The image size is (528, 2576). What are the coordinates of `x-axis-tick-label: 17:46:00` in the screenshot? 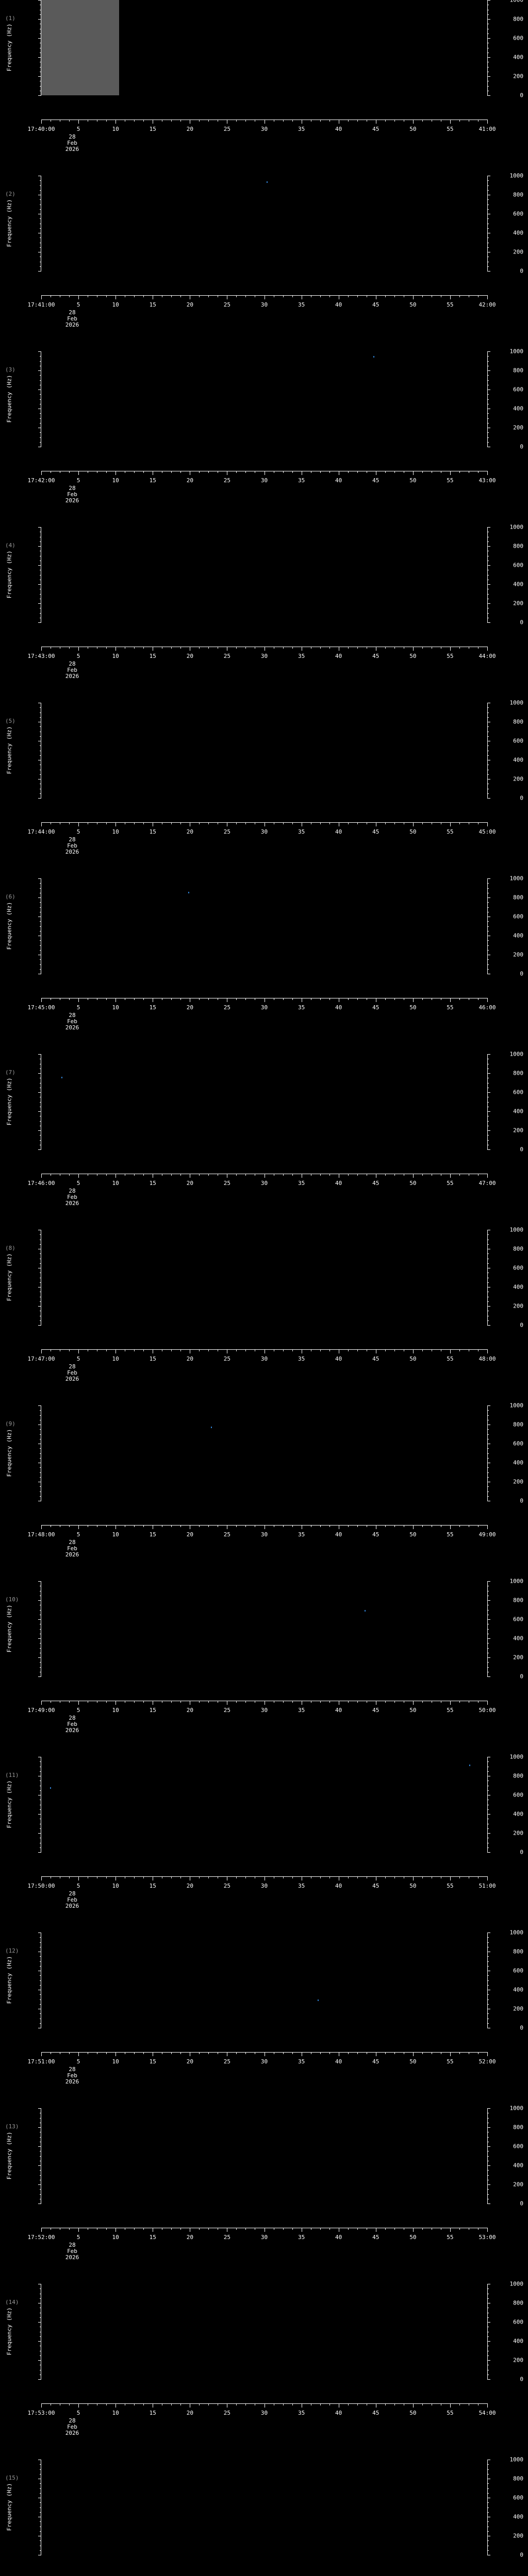 It's located at (41, 1183).